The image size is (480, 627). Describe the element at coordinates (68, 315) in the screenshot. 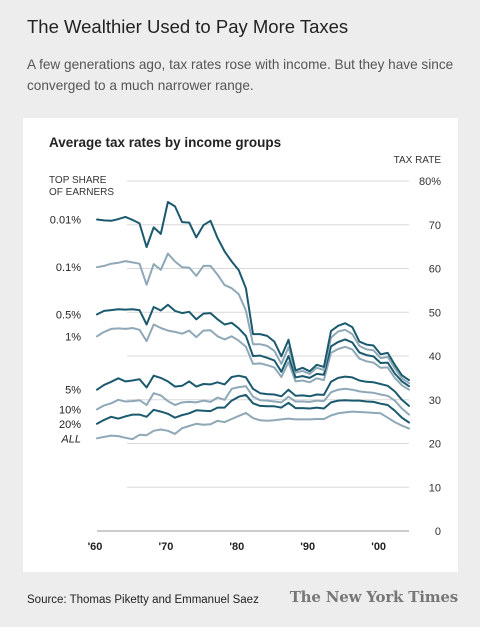

I see `series-label: 0.5%` at that location.